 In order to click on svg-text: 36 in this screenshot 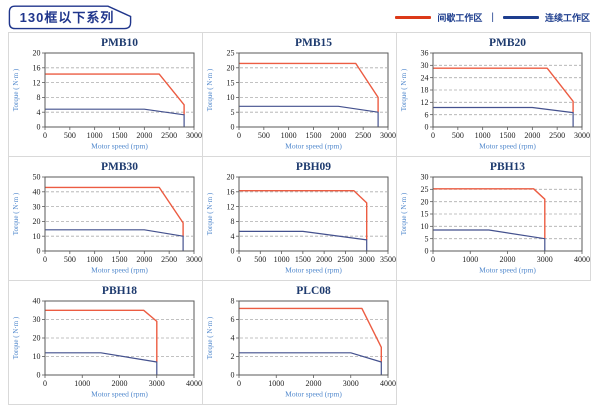, I will do `click(425, 53)`.